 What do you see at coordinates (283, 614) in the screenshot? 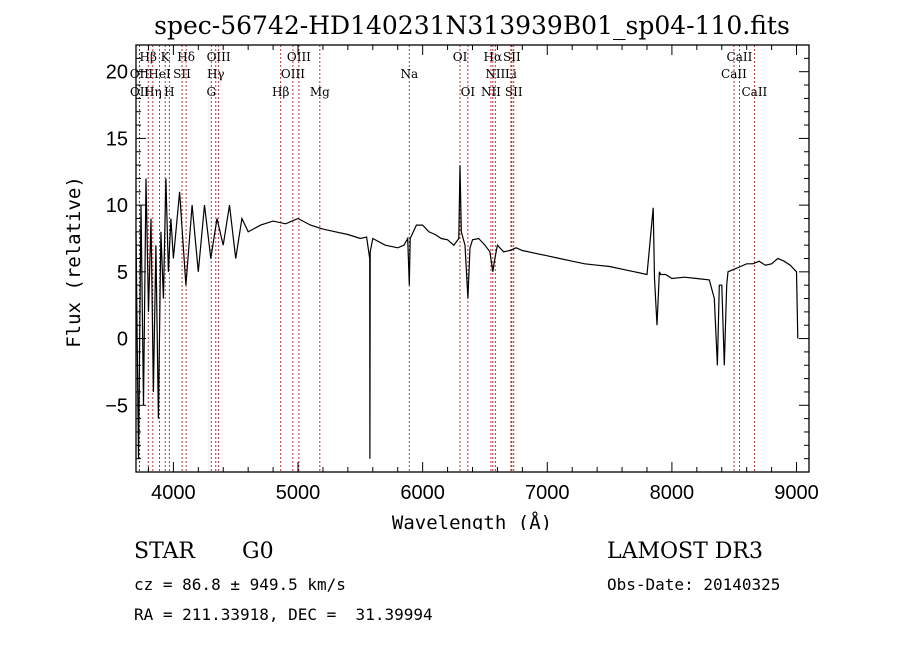
I see `coordinates-readout: RA = 211.33918, DEC = 31.39994` at bounding box center [283, 614].